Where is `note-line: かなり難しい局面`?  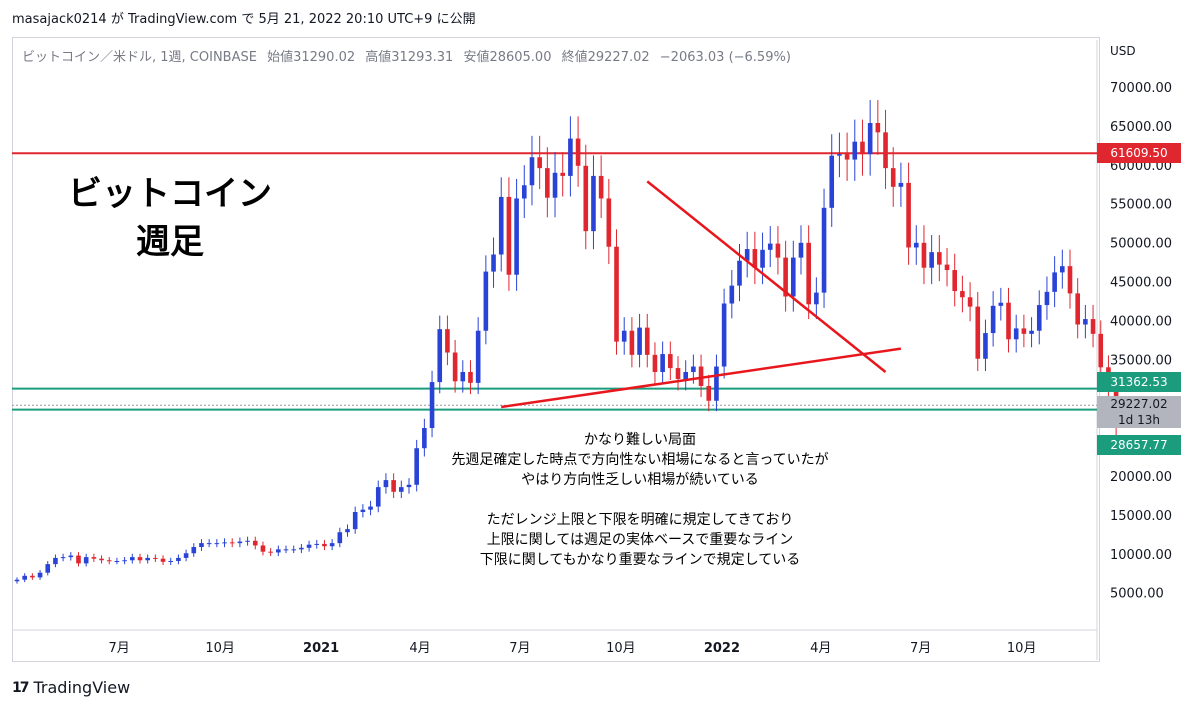 note-line: かなり難しい局面 is located at coordinates (640, 440).